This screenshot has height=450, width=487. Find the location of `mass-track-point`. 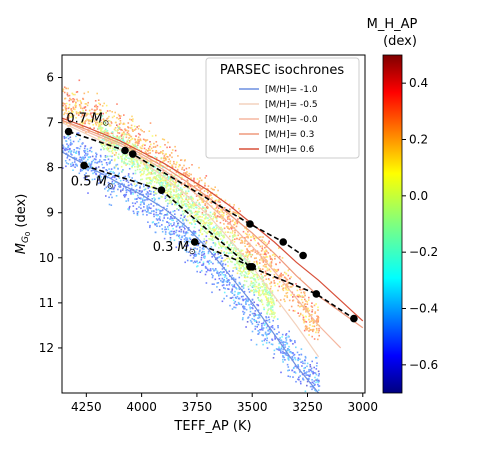

mass-track-point is located at coordinates (250, 224).